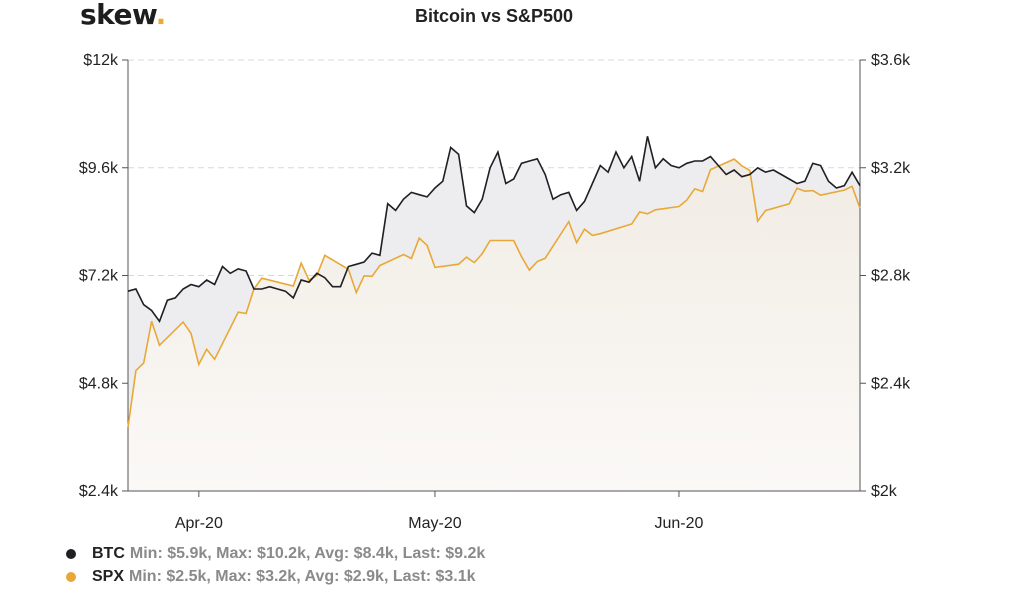 This screenshot has width=1024, height=591. I want to click on left-tick-label: $7.2k, so click(99, 276).